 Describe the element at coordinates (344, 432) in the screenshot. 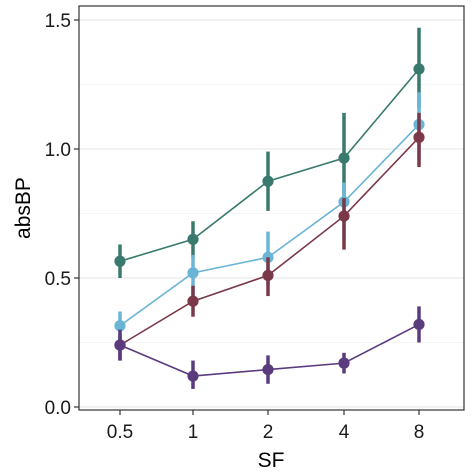

I see `x-tick-label: 4` at that location.